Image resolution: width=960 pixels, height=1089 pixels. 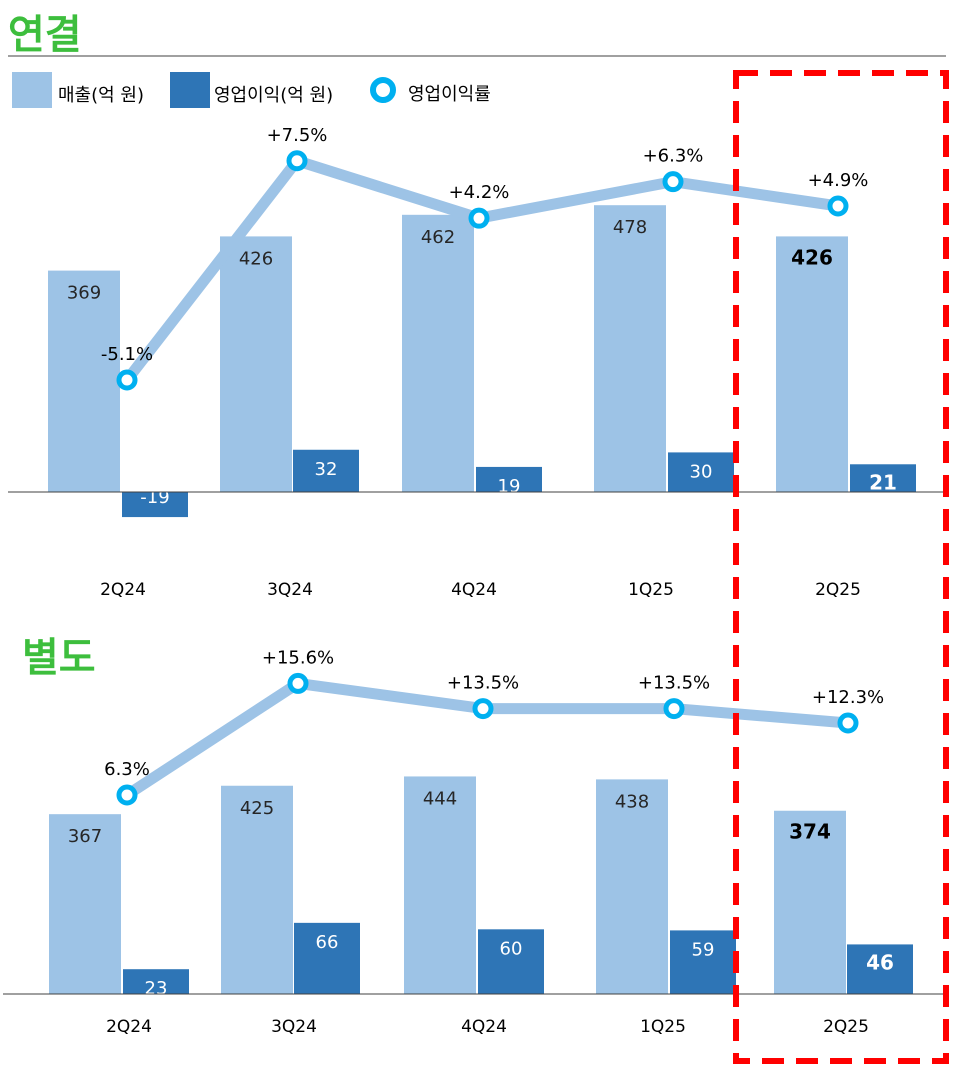 I want to click on label-revenue-4q24: 462, so click(x=438, y=237).